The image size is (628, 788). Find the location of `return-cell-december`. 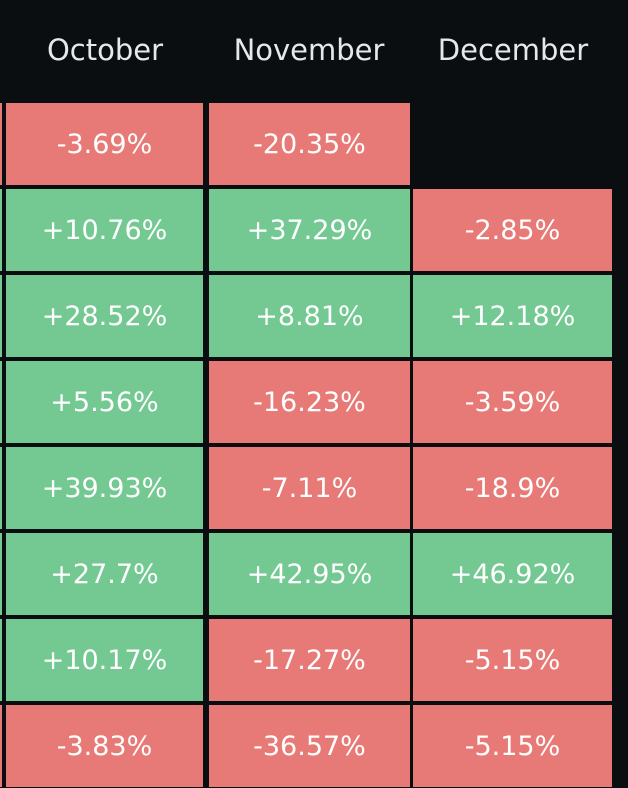

return-cell-december is located at coordinates (512, 144).